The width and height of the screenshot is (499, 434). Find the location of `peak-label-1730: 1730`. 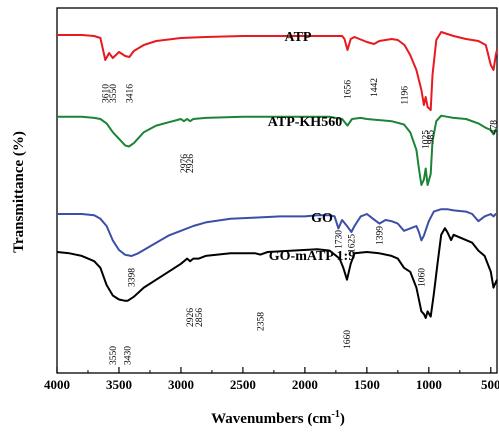

peak-label-1730: 1730 is located at coordinates (339, 239).